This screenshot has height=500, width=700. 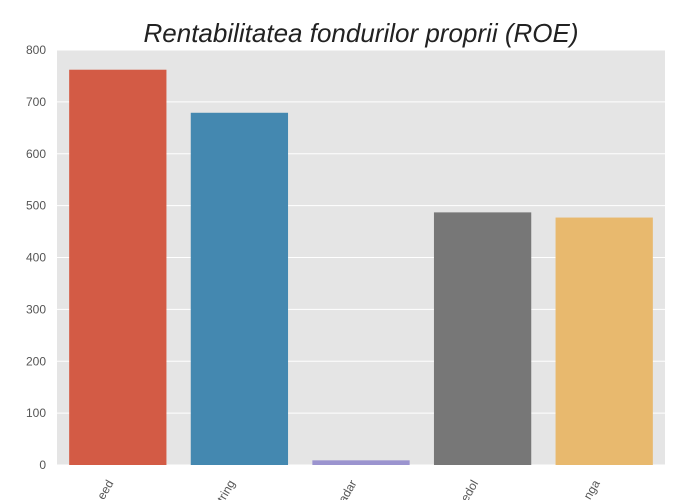 What do you see at coordinates (36, 50) in the screenshot?
I see `y-tick-label: 800` at bounding box center [36, 50].